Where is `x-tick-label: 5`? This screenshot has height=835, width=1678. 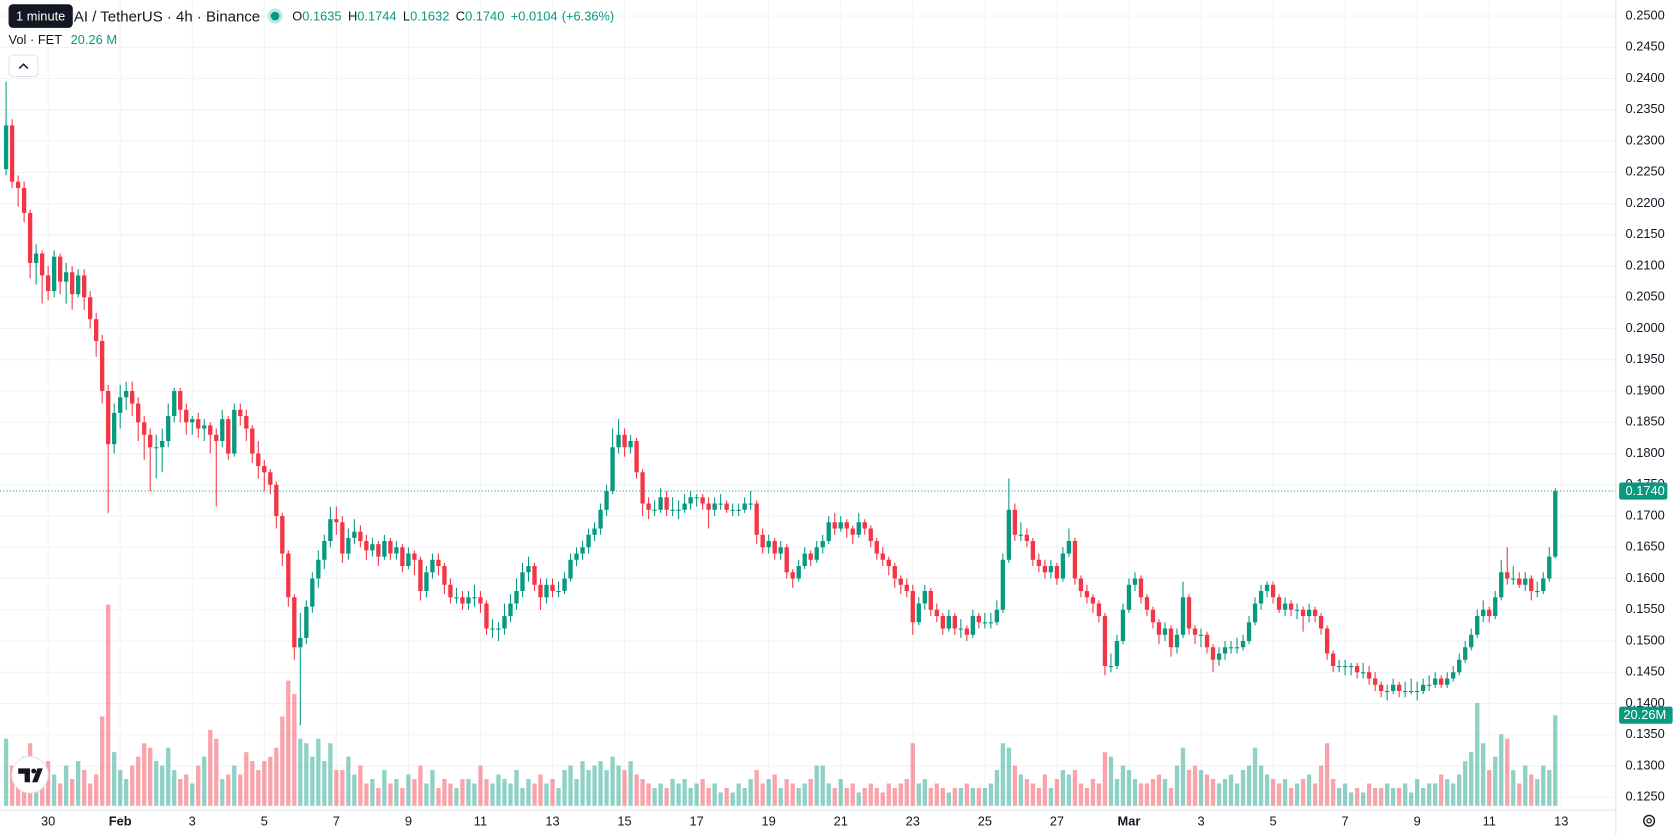
x-tick-label: 5 is located at coordinates (1272, 820).